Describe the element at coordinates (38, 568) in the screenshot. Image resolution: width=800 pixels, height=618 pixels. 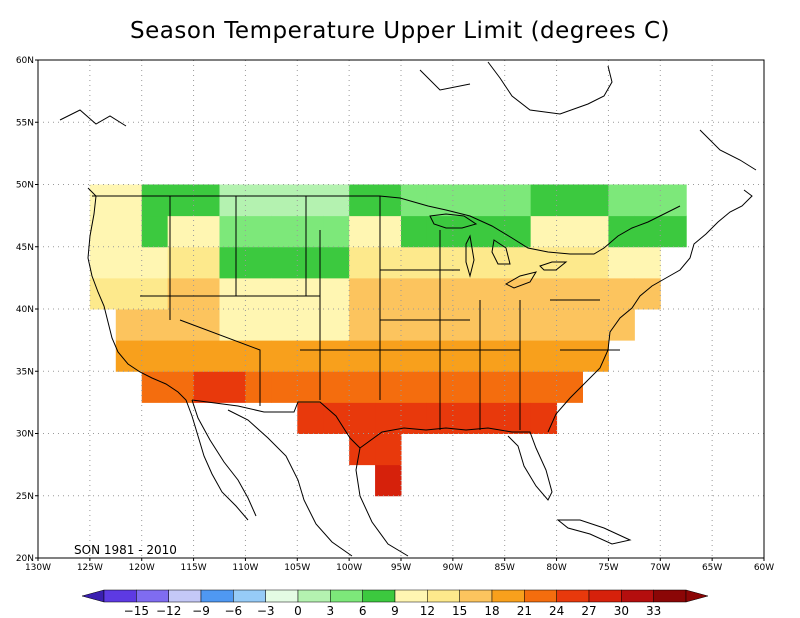
I see `lon-tick-label: 130W` at that location.